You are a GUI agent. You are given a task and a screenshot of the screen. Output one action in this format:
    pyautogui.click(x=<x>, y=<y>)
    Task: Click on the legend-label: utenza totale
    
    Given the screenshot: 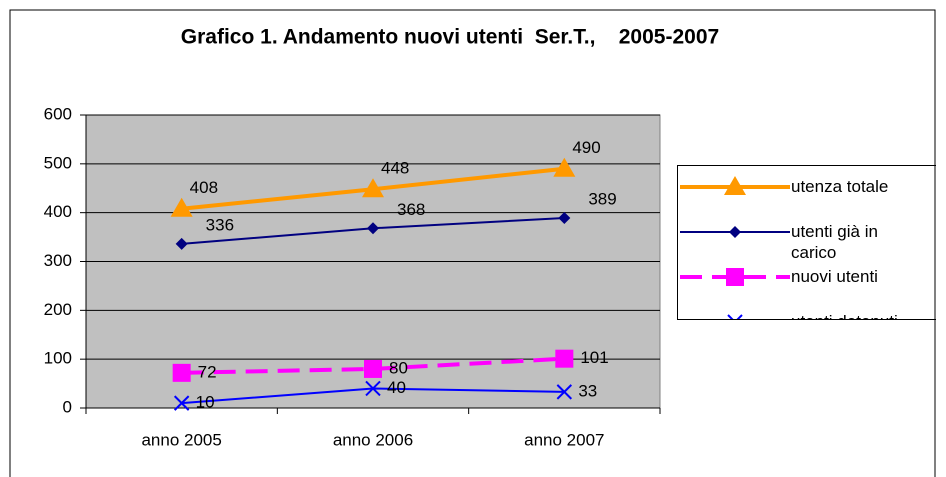 What is the action you would take?
    pyautogui.click(x=840, y=186)
    